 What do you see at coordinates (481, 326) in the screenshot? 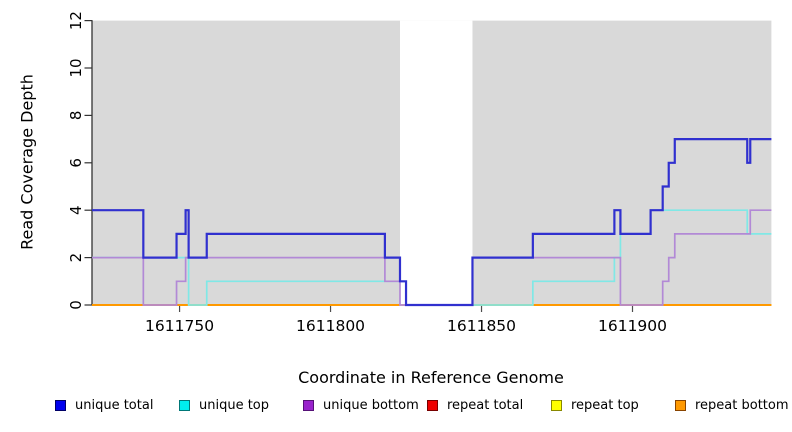
I see `x-tick-label: 1611850` at bounding box center [481, 326].